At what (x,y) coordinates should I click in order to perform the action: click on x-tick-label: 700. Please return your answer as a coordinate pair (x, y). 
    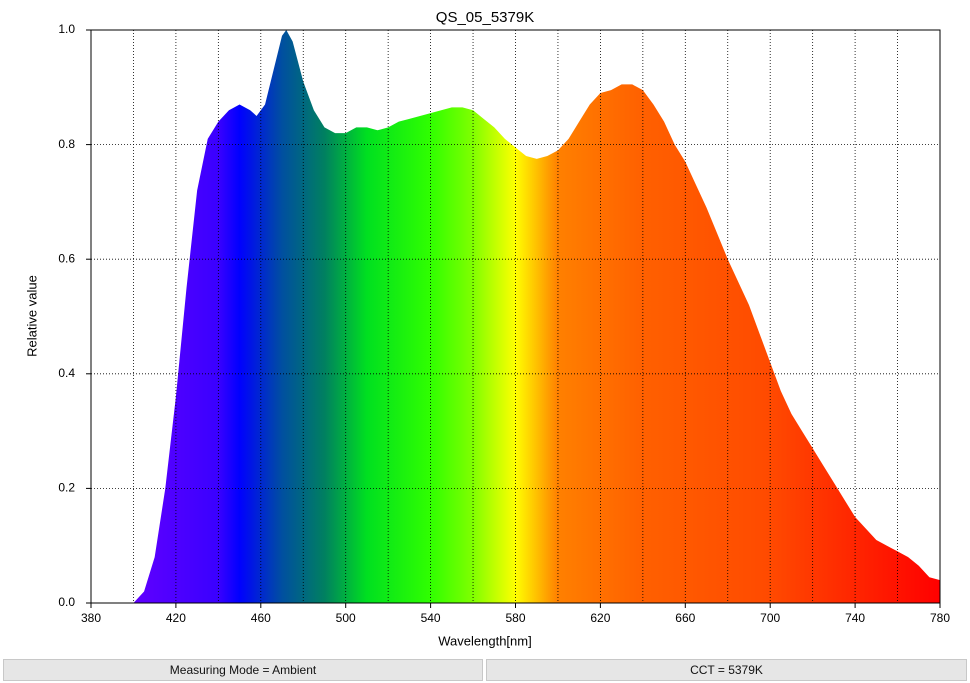
    Looking at the image, I should click on (770, 618).